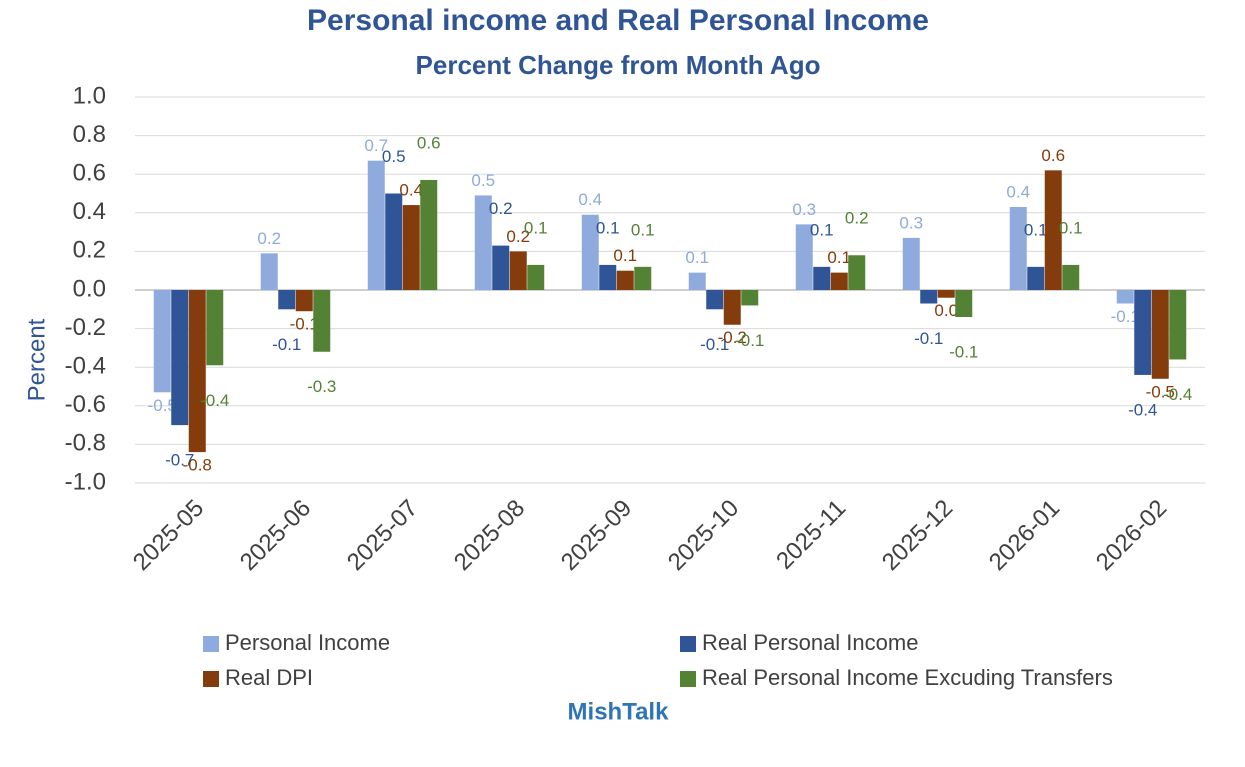  I want to click on y-tick-label: -0.4, so click(85, 366).